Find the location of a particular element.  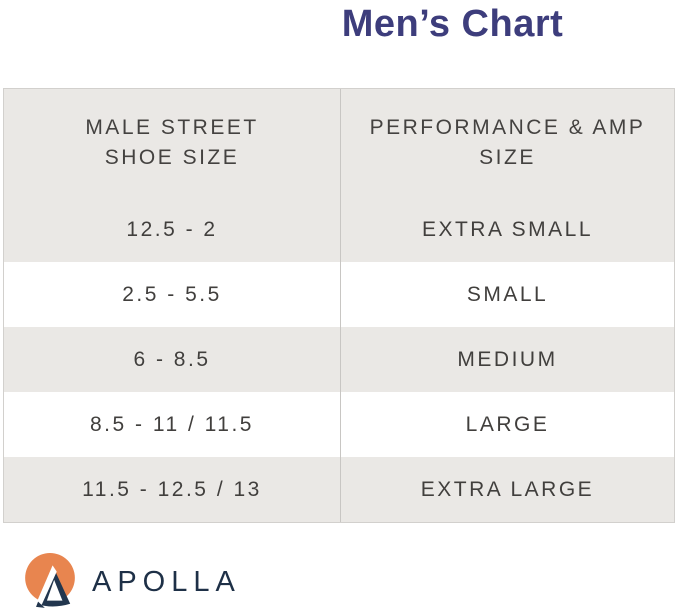

page-title: Men’s Chart is located at coordinates (452, 24).